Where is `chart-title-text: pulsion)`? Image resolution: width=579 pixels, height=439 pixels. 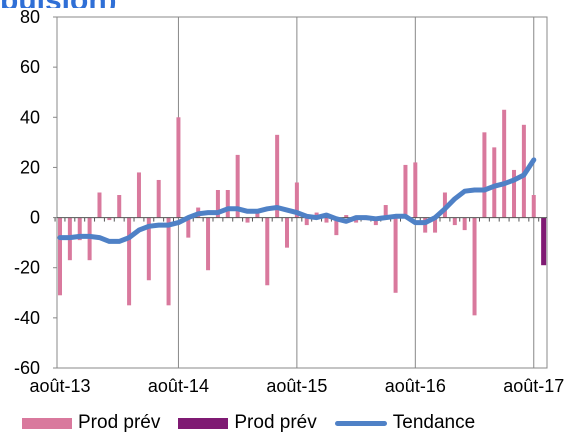
chart-title-text: pulsion) is located at coordinates (58, 4).